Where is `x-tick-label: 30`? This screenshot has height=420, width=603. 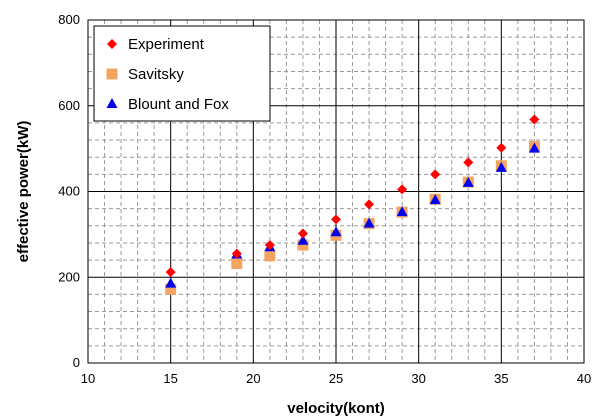
x-tick-label: 30 is located at coordinates (418, 378).